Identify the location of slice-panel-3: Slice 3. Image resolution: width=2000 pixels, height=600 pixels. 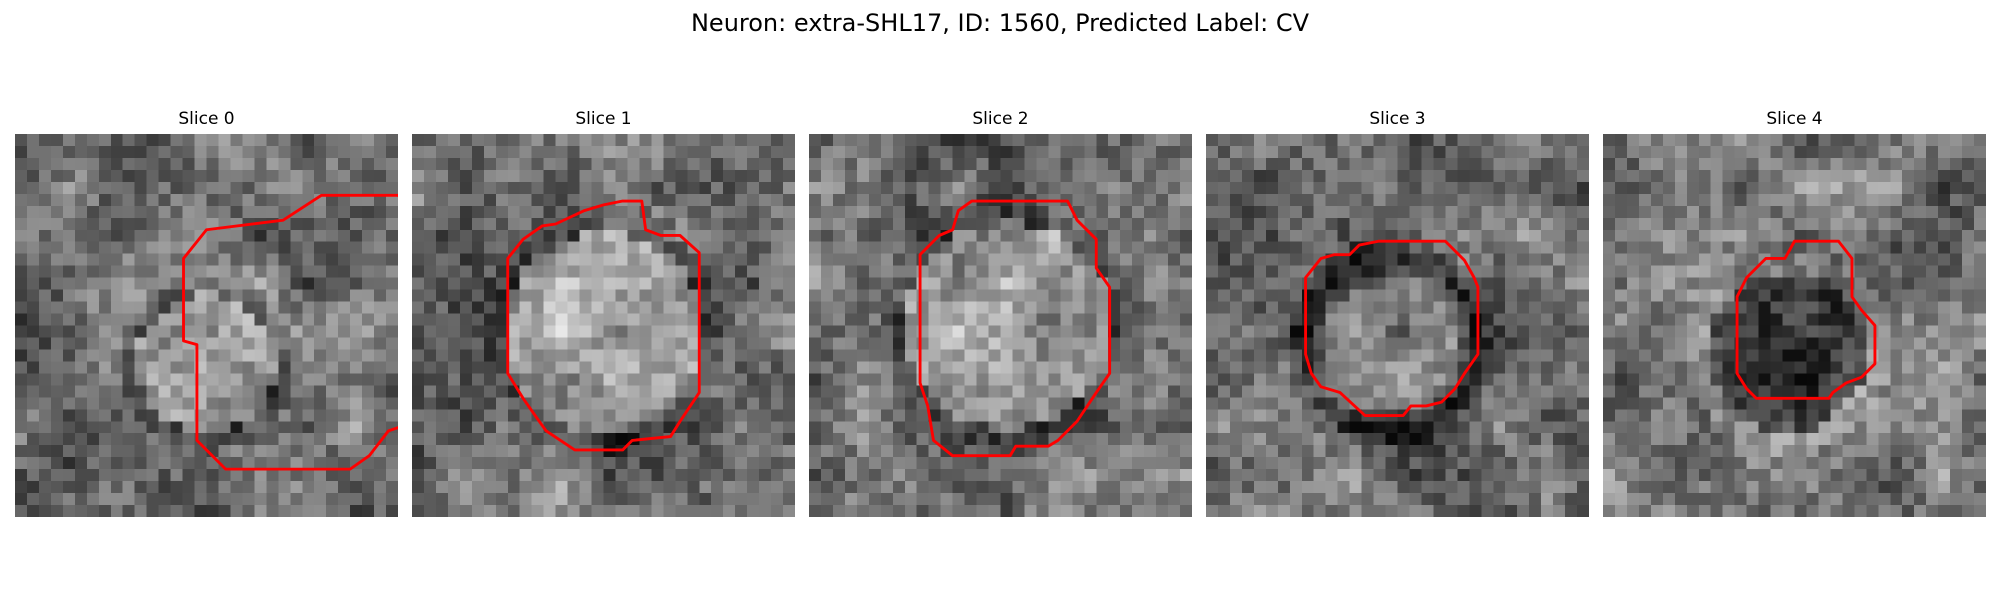
(1397, 314).